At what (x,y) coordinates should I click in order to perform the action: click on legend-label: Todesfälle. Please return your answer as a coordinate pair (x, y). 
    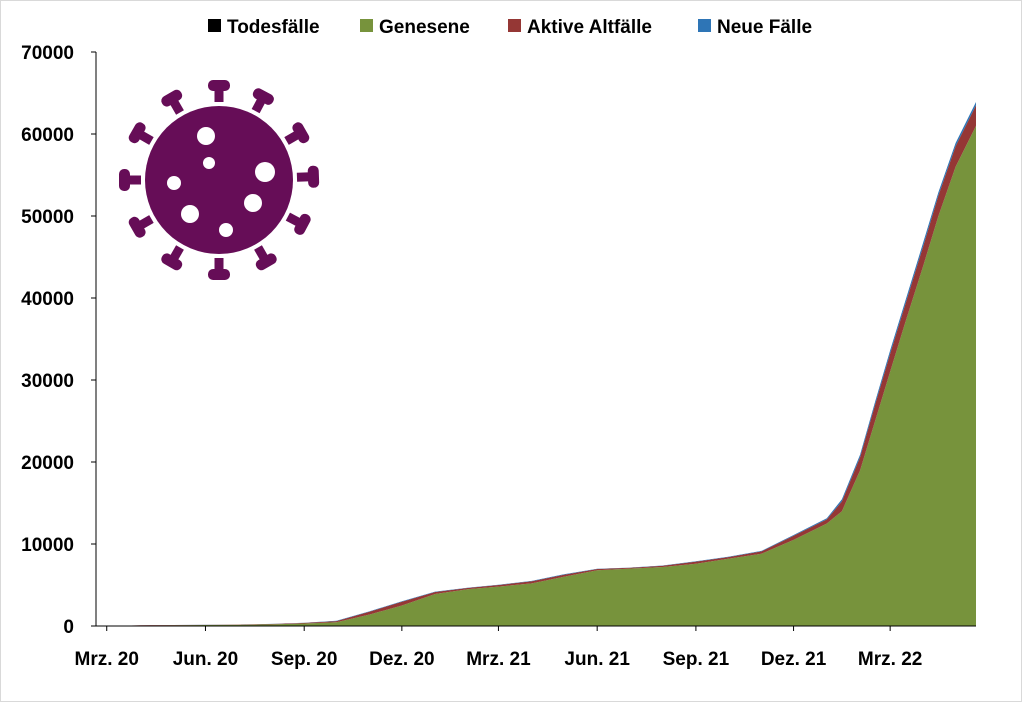
    Looking at the image, I should click on (273, 27).